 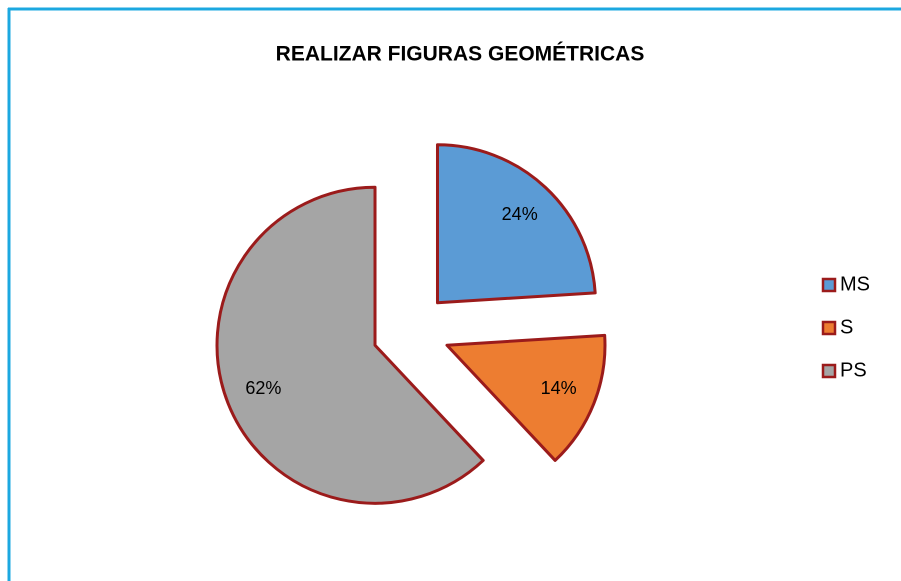 What do you see at coordinates (559, 388) in the screenshot?
I see `slice-label: 14%` at bounding box center [559, 388].